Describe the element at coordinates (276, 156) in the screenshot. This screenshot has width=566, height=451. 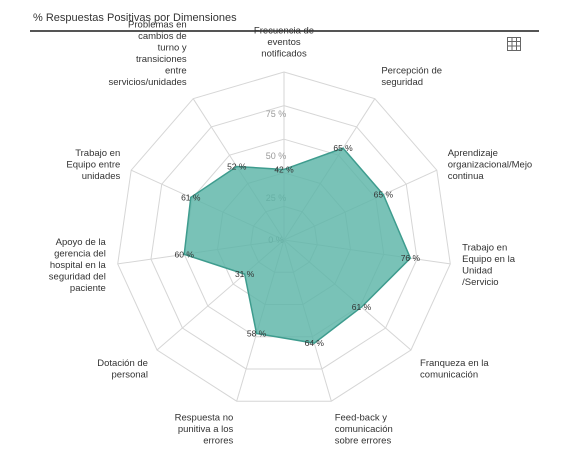
I see `radial-tick-label: 50 %` at that location.